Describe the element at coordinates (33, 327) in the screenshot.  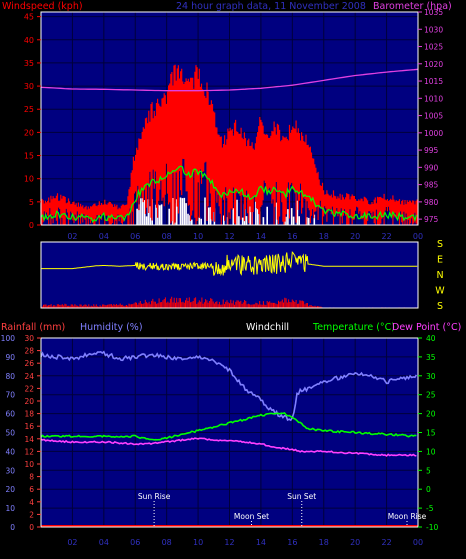
I see `rainfall-axis-title: Rainfall (mm)` at that location.